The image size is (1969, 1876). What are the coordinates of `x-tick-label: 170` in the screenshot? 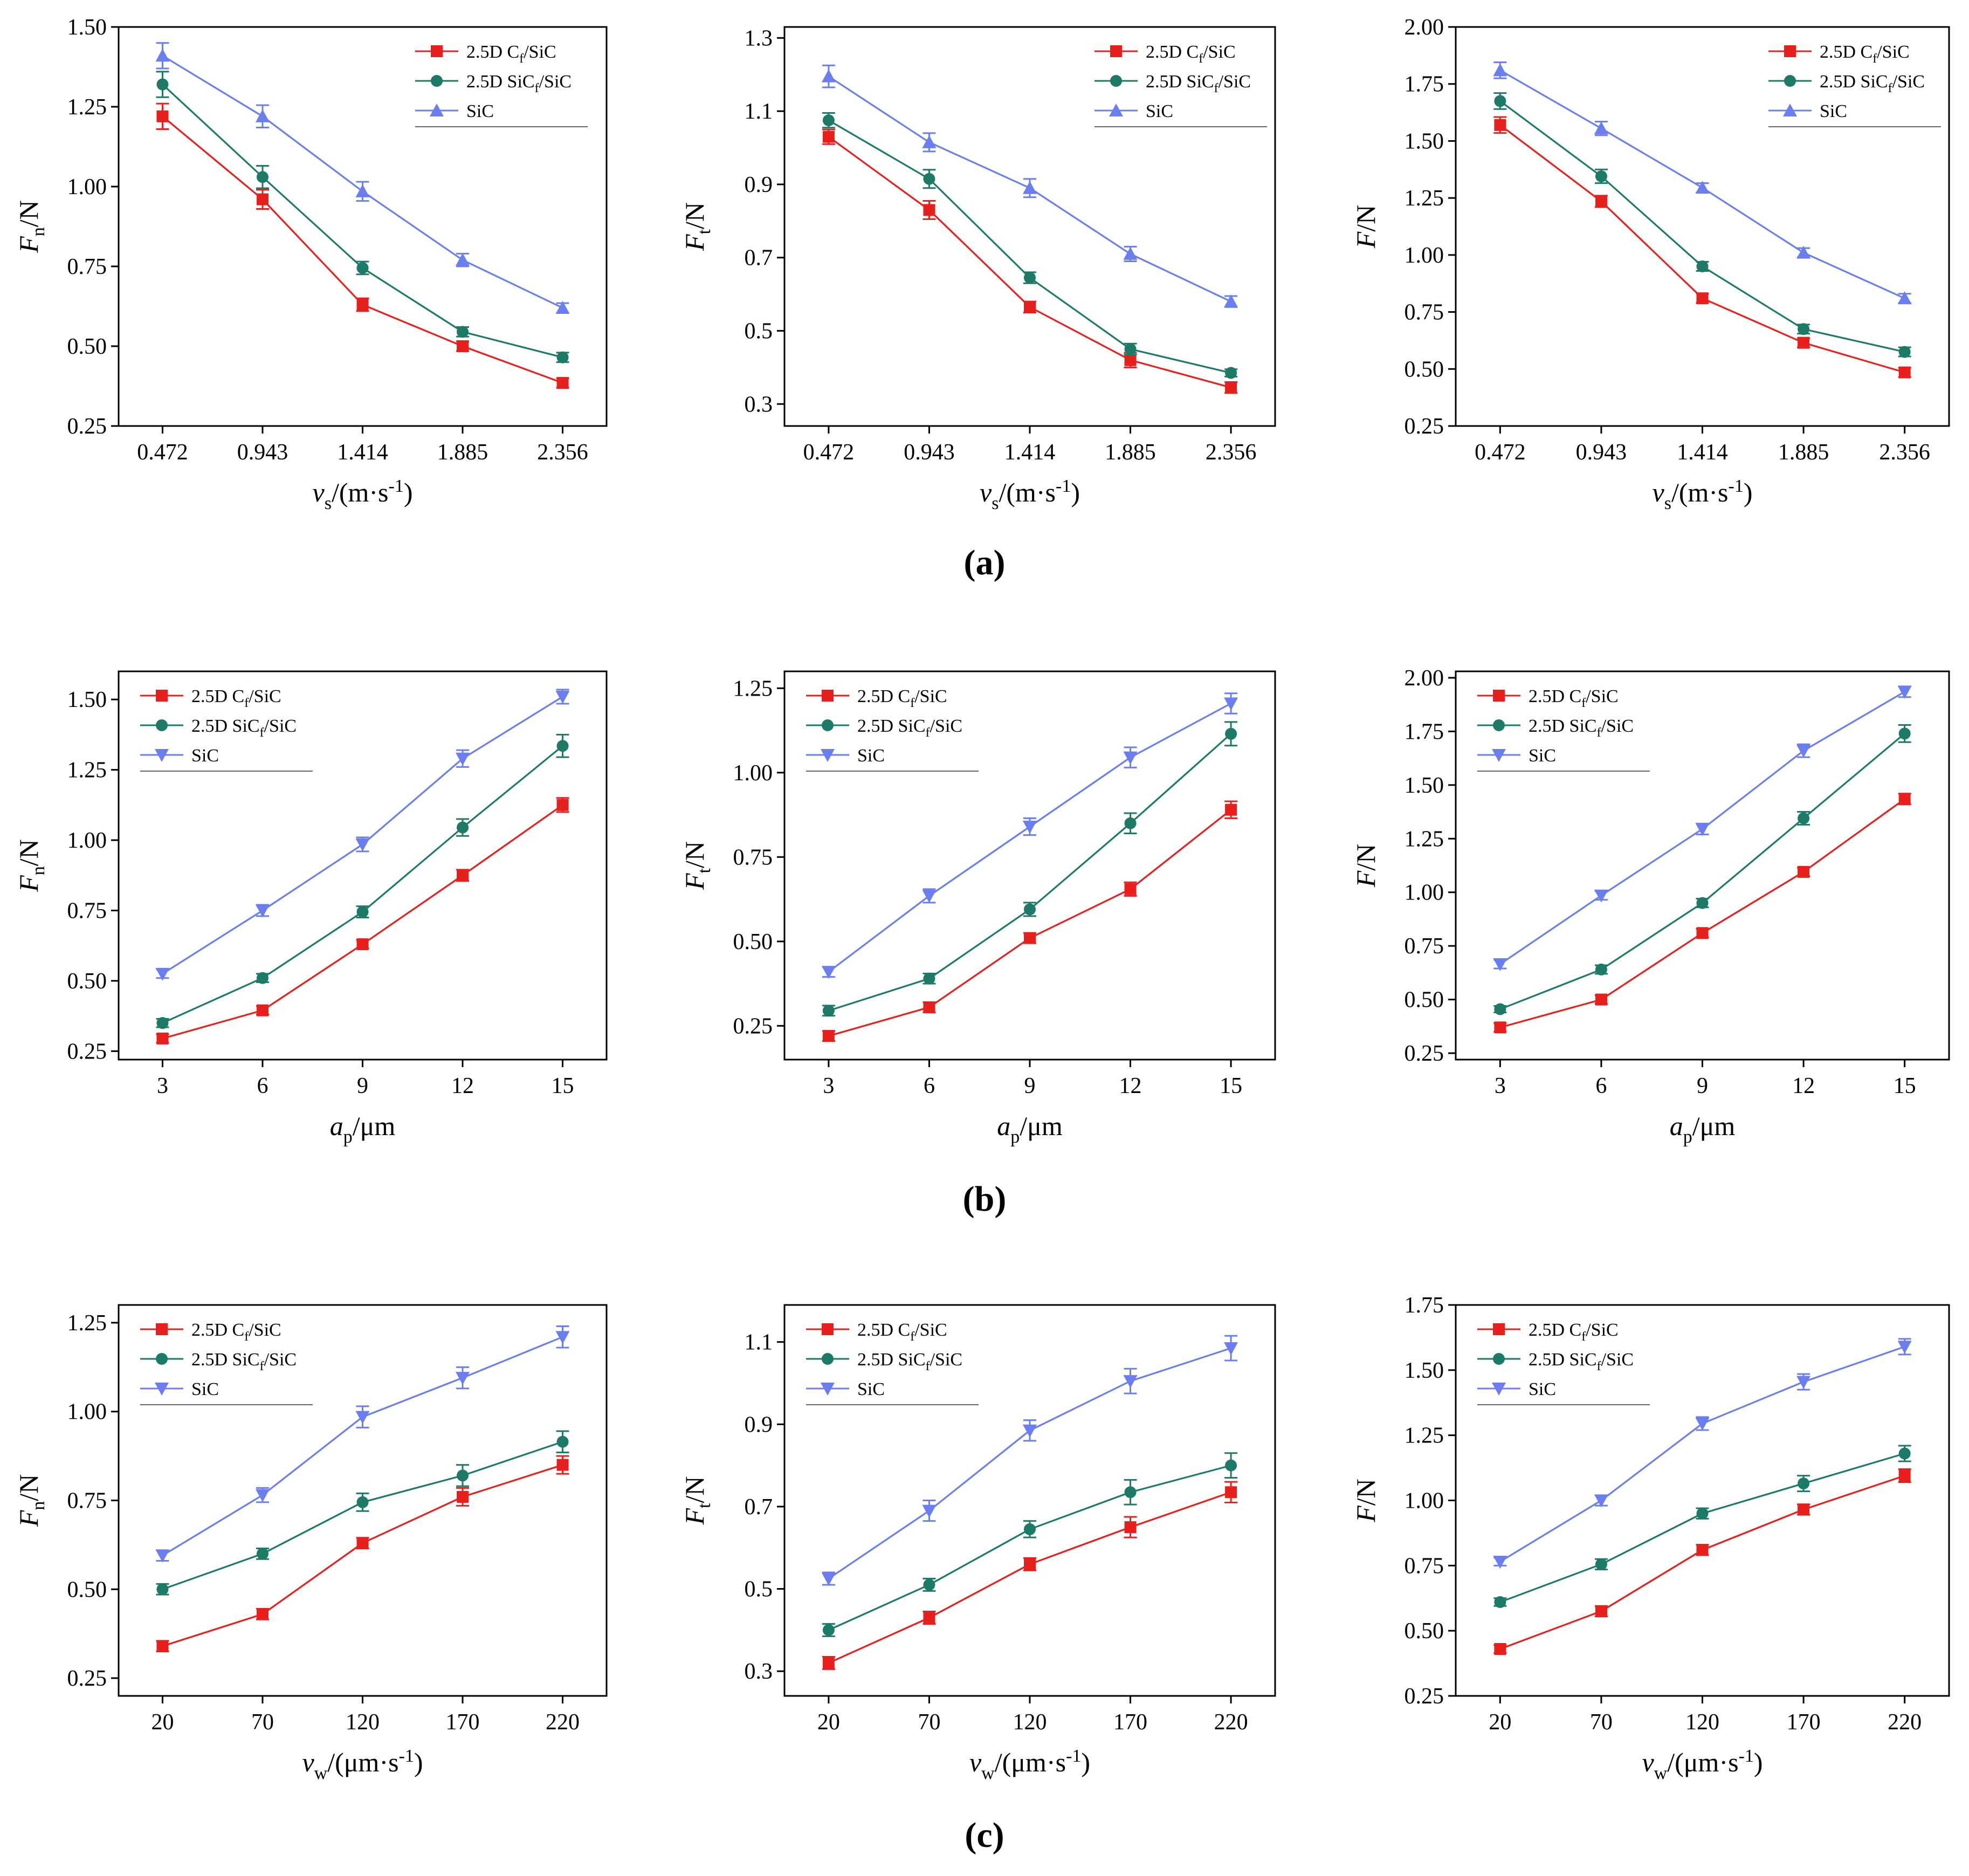 It's located at (1804, 1722).